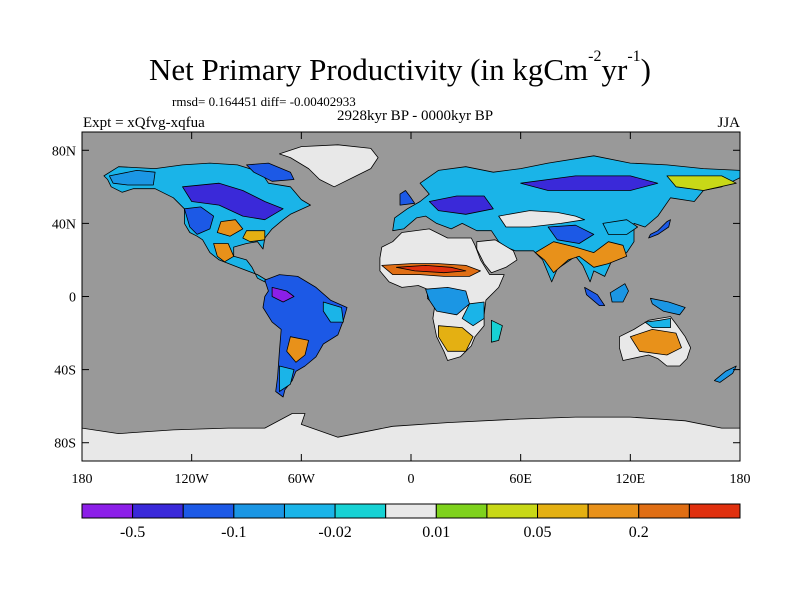 This screenshot has width=800, height=600. What do you see at coordinates (72, 298) in the screenshot?
I see `y-tick-label: 0` at bounding box center [72, 298].